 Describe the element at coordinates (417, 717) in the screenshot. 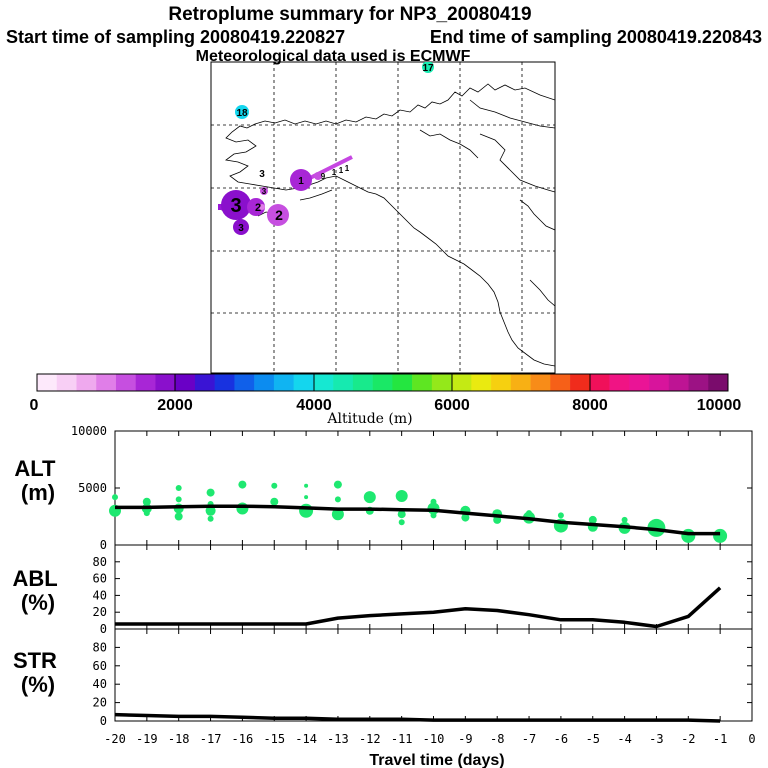

I see `str-series-line` at that location.